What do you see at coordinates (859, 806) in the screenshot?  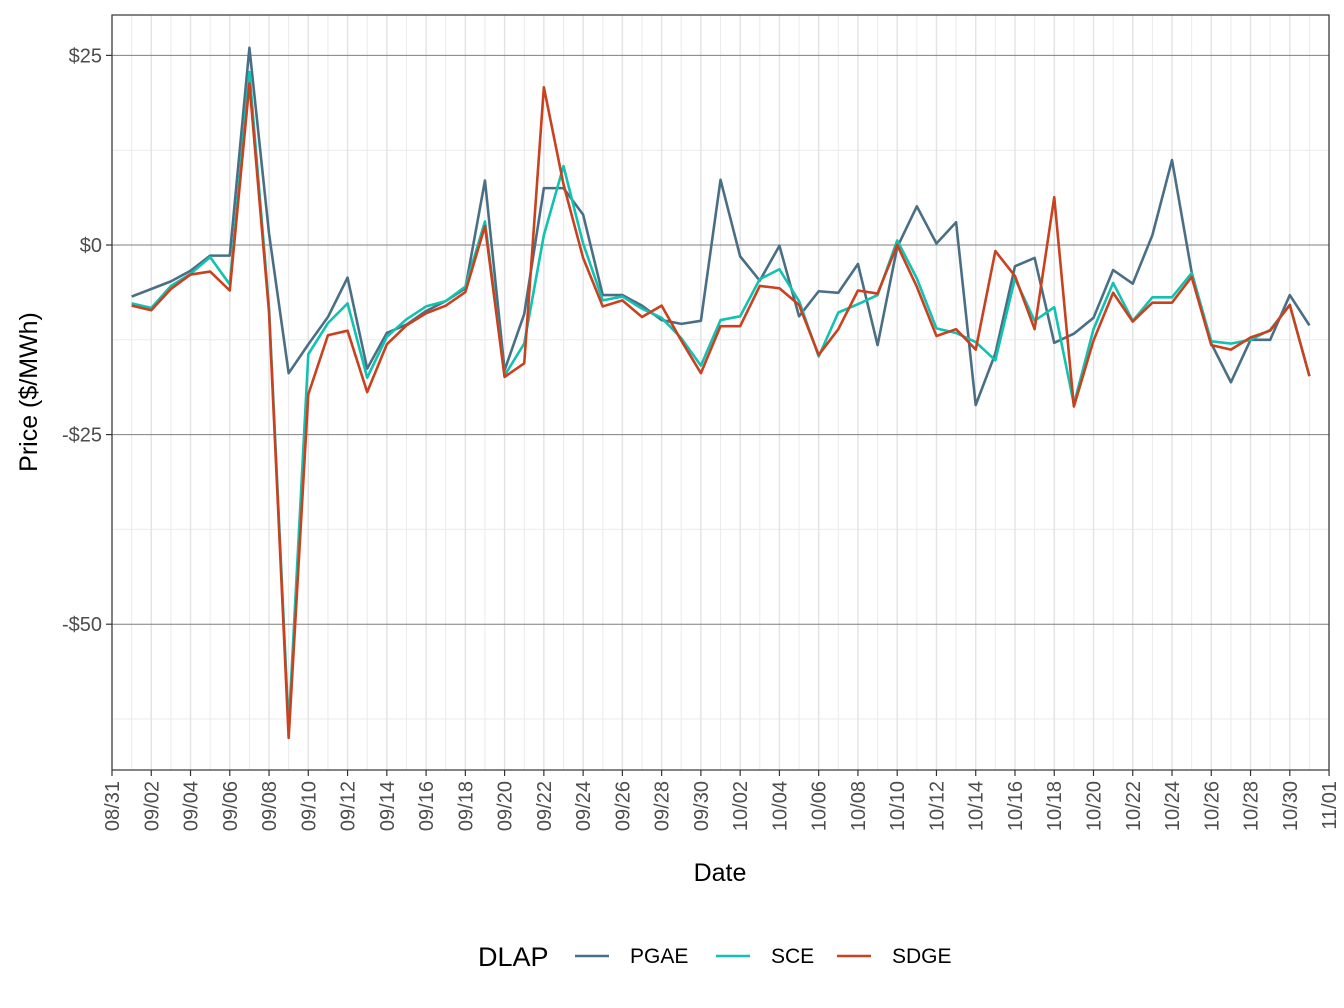 I see `x-tick-label: 10/08` at bounding box center [859, 806].